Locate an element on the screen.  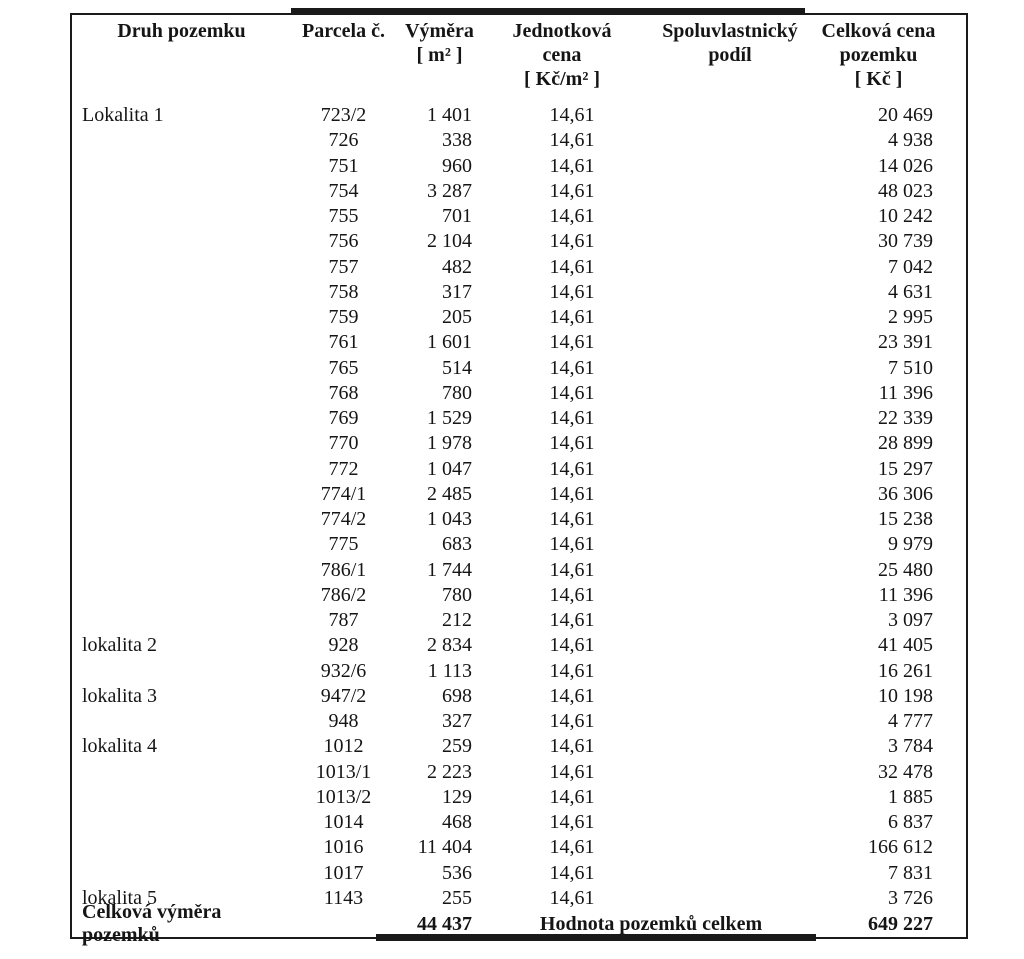
table-cell-vymera: 1 529 is located at coordinates (449, 418).